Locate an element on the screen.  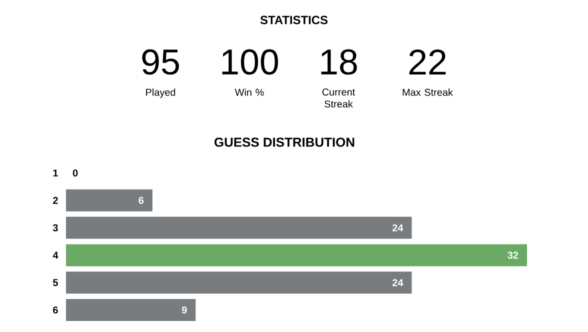
data-label: 32 is located at coordinates (513, 255).